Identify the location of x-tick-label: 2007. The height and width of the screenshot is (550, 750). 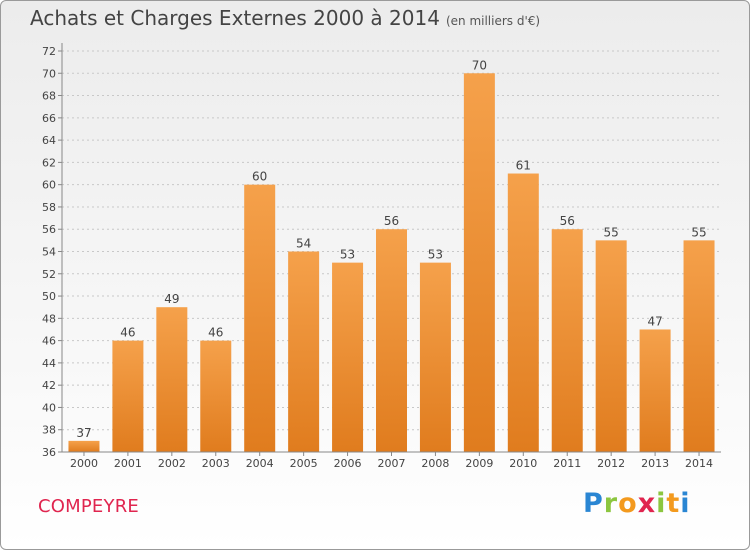
(392, 463).